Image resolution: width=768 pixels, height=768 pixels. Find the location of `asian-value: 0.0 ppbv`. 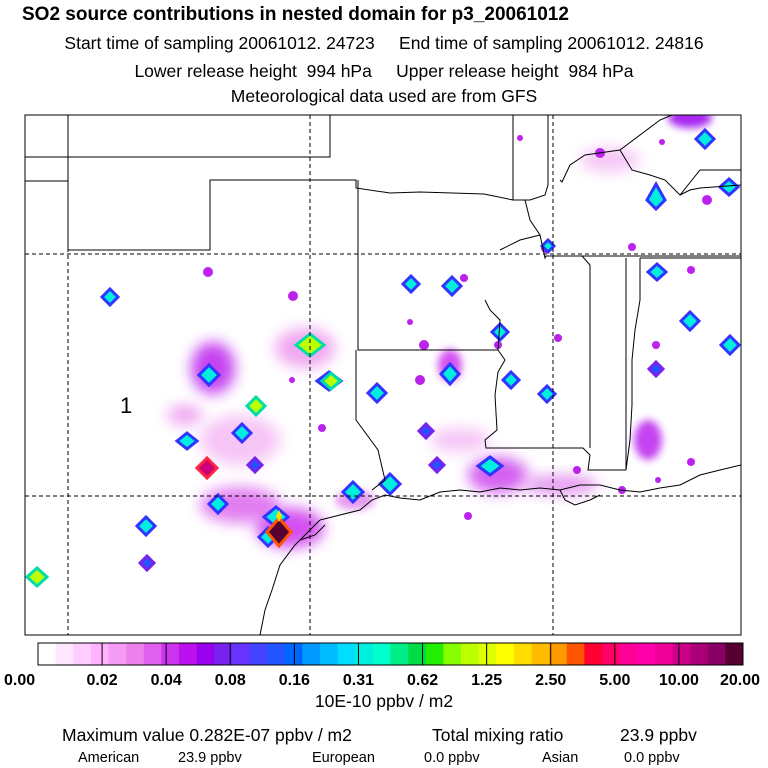

asian-value: 0.0 ppbv is located at coordinates (652, 758).